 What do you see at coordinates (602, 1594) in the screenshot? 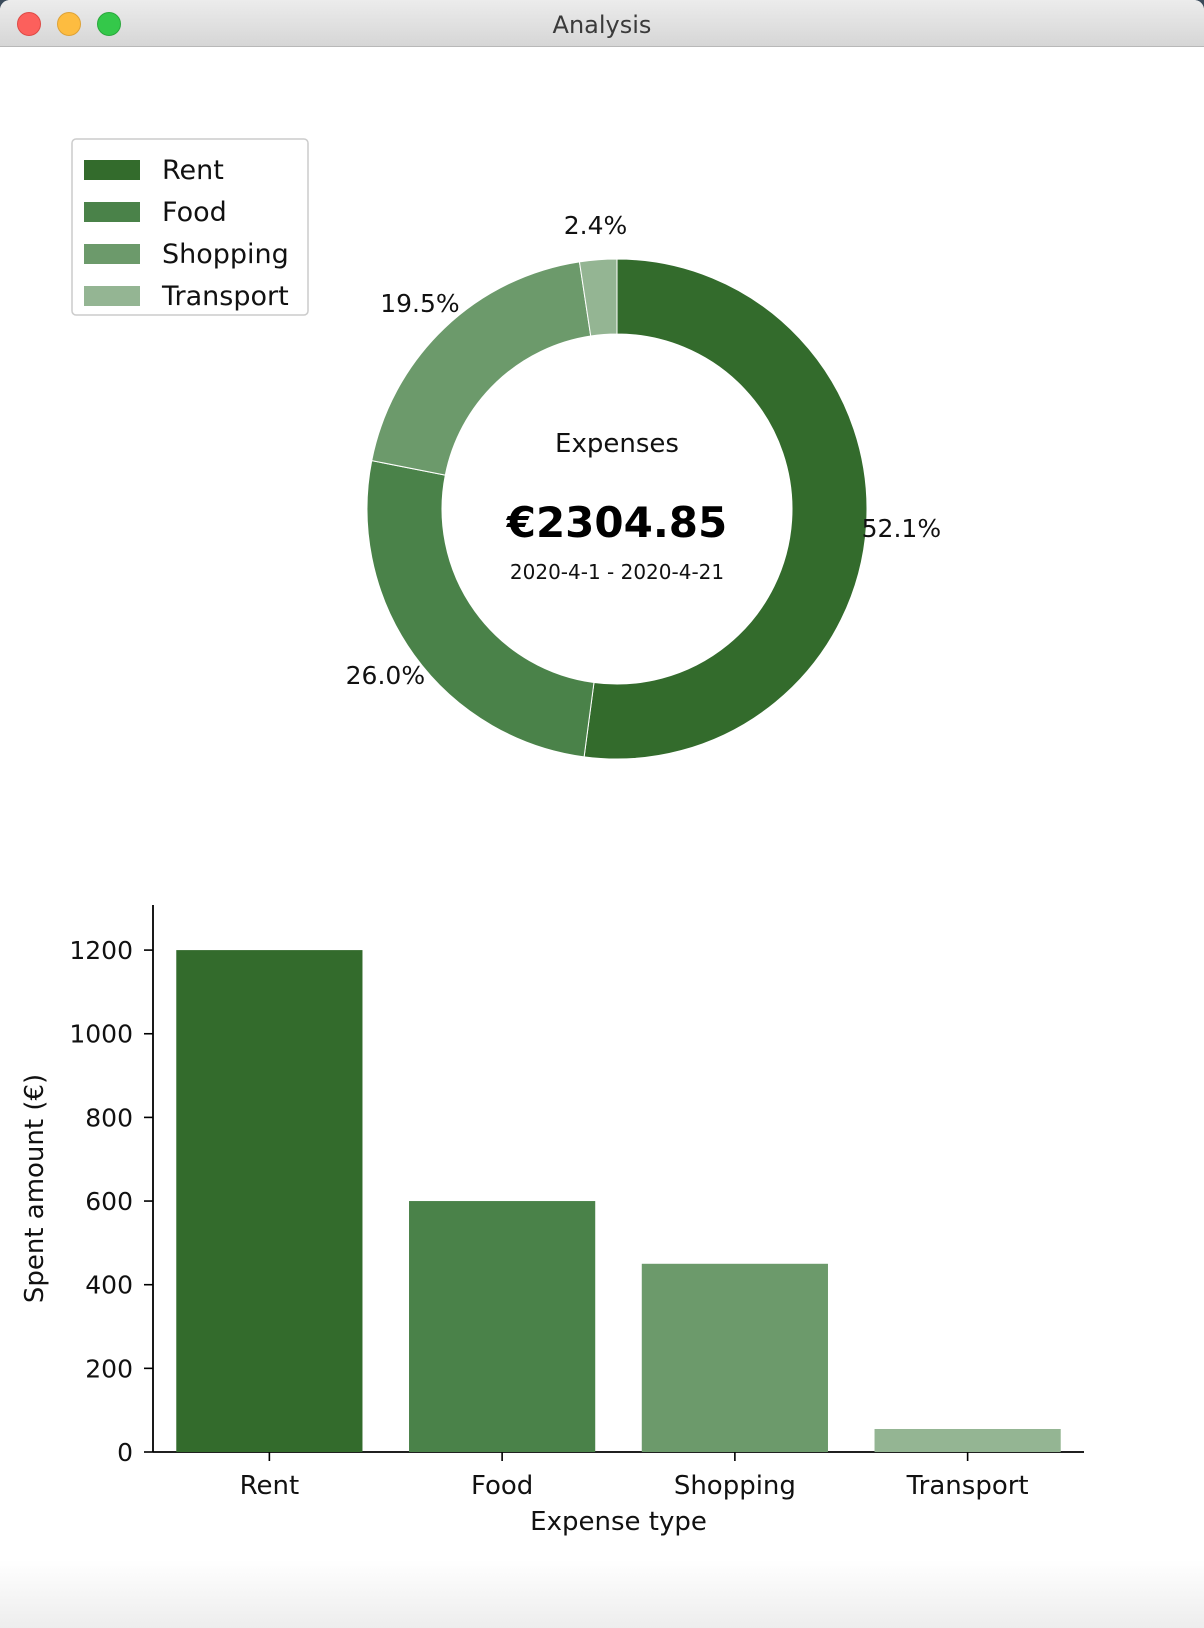
I see `window-bottom-shade` at bounding box center [602, 1594].